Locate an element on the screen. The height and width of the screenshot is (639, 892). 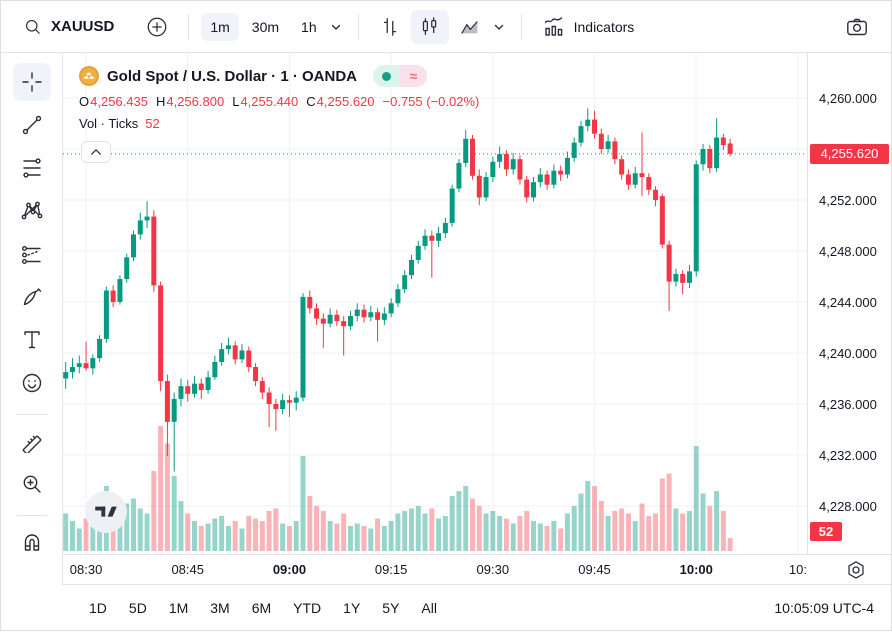
price-axis-label: 4,244.000 is located at coordinates (848, 302).